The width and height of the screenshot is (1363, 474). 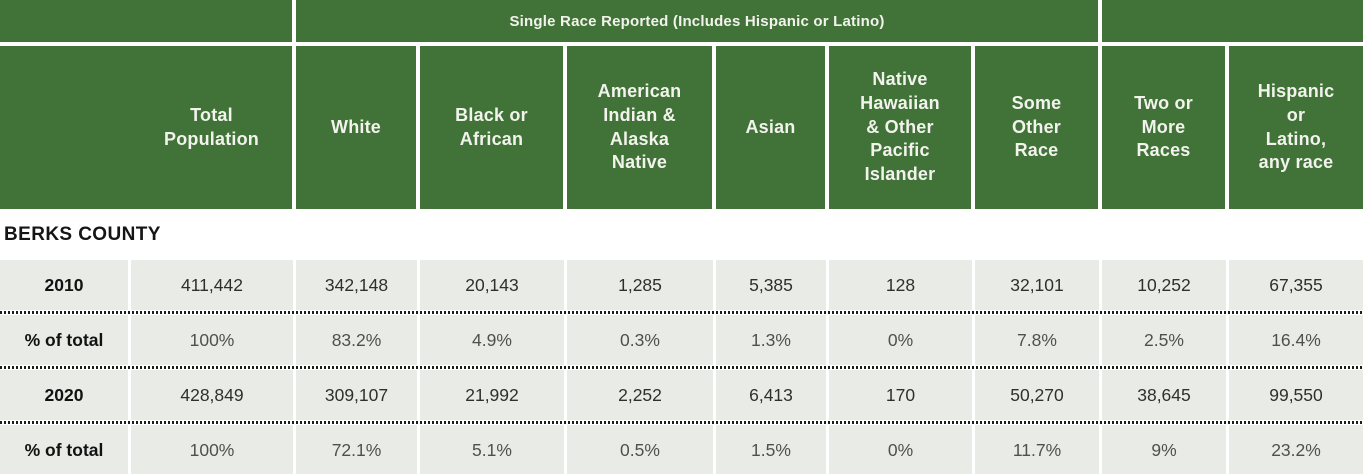 I want to click on cell-asian: 1.5%, so click(x=772, y=449).